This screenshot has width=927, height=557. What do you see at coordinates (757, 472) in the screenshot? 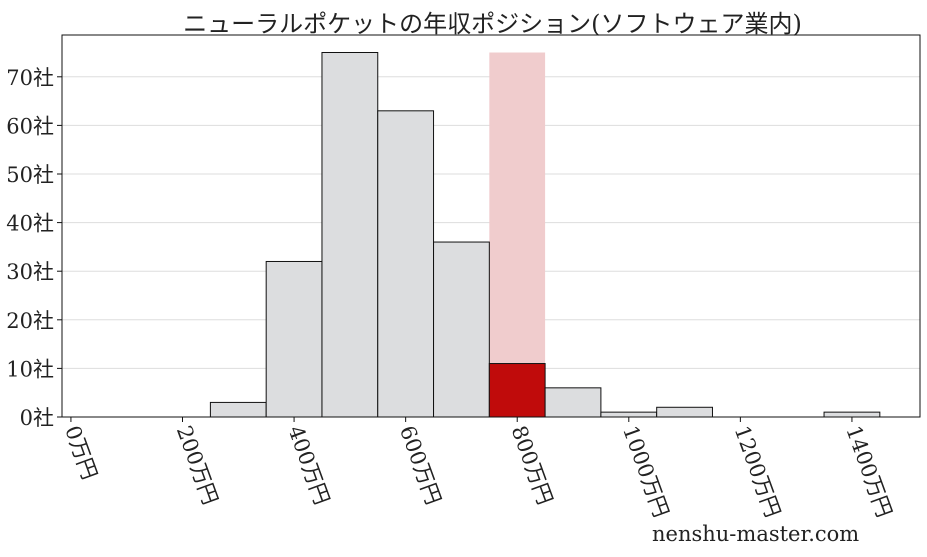
I see `x-tick-label: 1200万円` at bounding box center [757, 472].